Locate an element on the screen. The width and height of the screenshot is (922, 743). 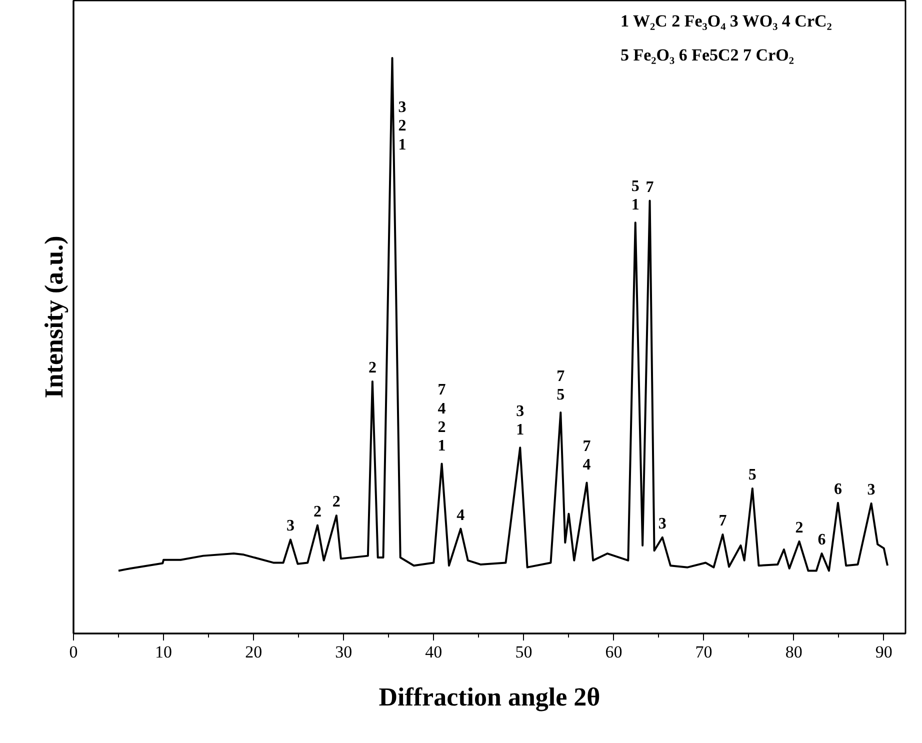
annotation: 4 is located at coordinates (460, 515).